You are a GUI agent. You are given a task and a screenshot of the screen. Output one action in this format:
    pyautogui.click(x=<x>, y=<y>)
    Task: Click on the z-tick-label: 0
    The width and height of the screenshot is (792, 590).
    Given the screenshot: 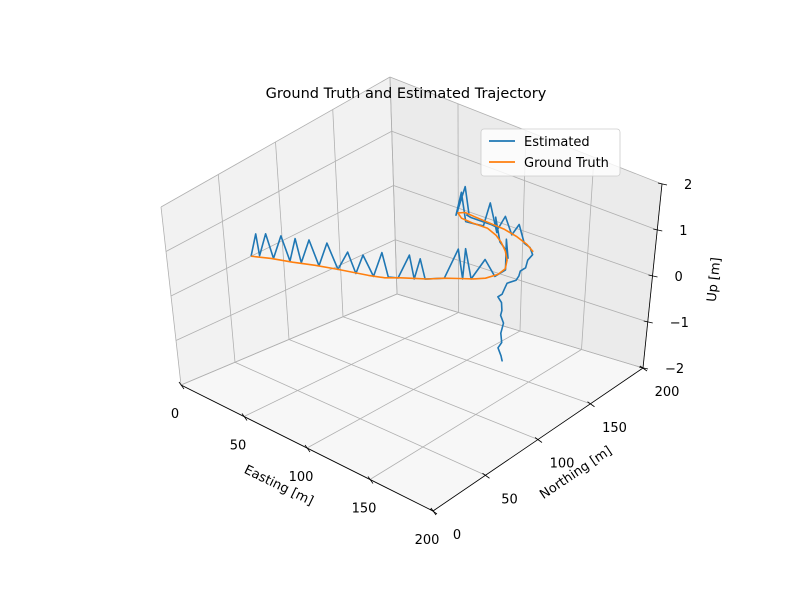 What is the action you would take?
    pyautogui.click(x=679, y=277)
    